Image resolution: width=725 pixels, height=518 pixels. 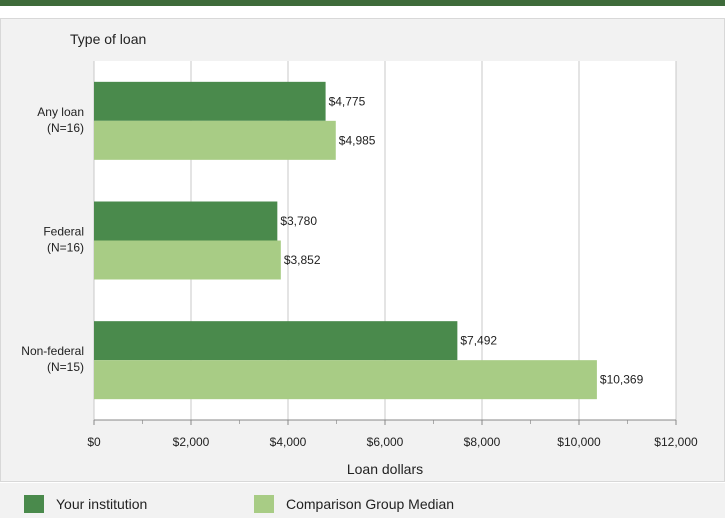 What do you see at coordinates (94, 442) in the screenshot?
I see `x-tick-label: $0` at bounding box center [94, 442].